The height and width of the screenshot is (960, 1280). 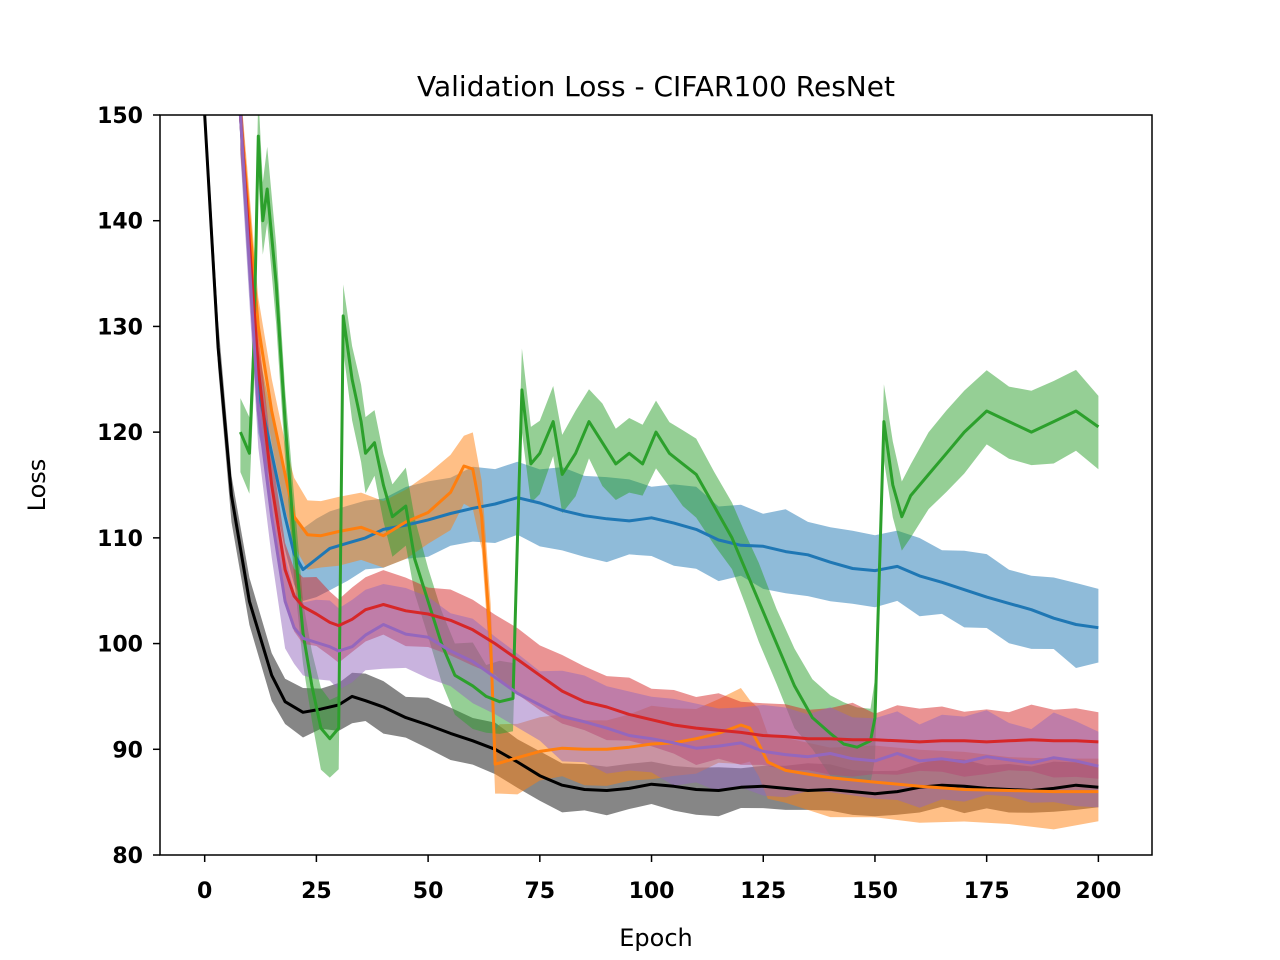 I want to click on chart-title: Validation Loss - CIFAR100 ResNet, so click(x=656, y=86).